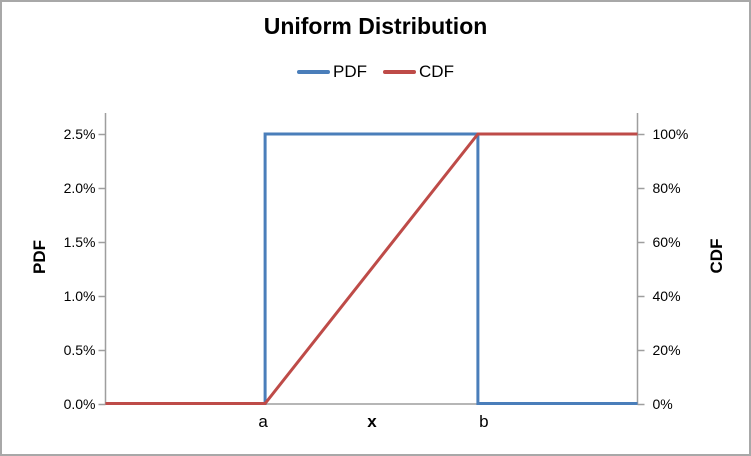  Describe the element at coordinates (716, 256) in the screenshot. I see `right-axis-title: CDF` at that location.